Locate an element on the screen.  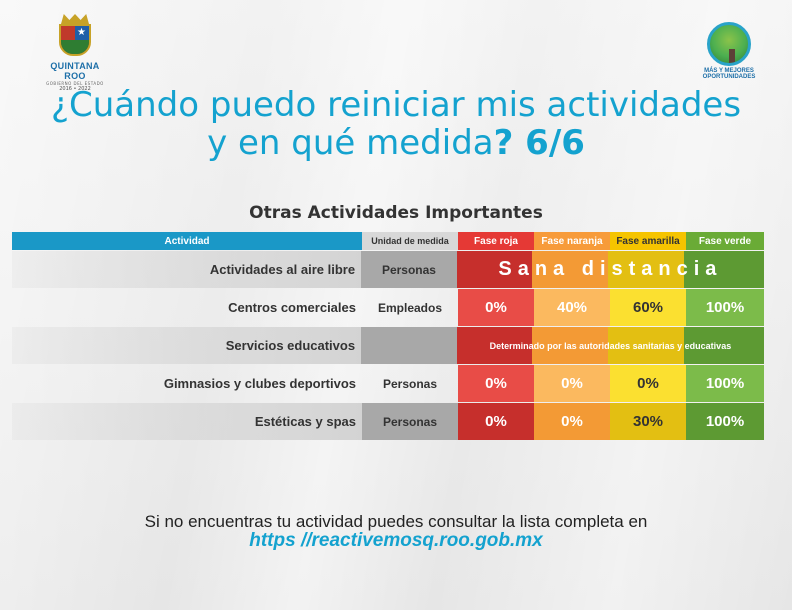
logo-slogan-2: OPORTUNIDADES is located at coordinates (729, 77).